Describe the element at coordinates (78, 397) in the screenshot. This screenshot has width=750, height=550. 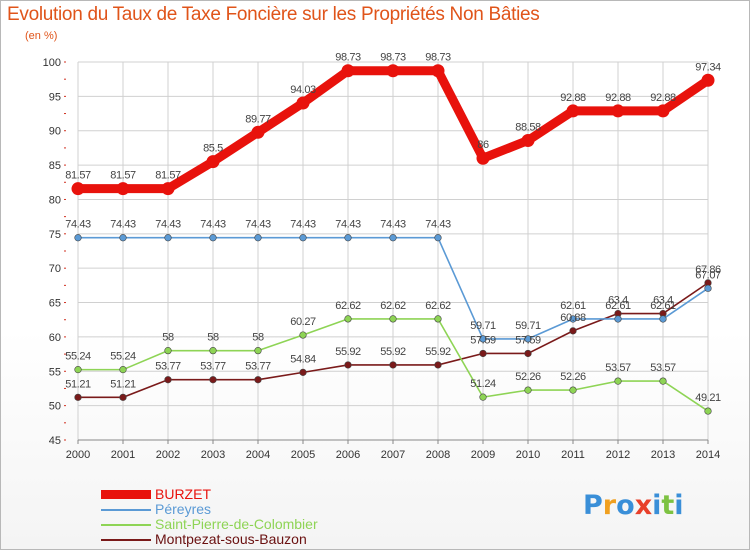
I see `data-point-montpezat-sous-bauzon-2000` at that location.